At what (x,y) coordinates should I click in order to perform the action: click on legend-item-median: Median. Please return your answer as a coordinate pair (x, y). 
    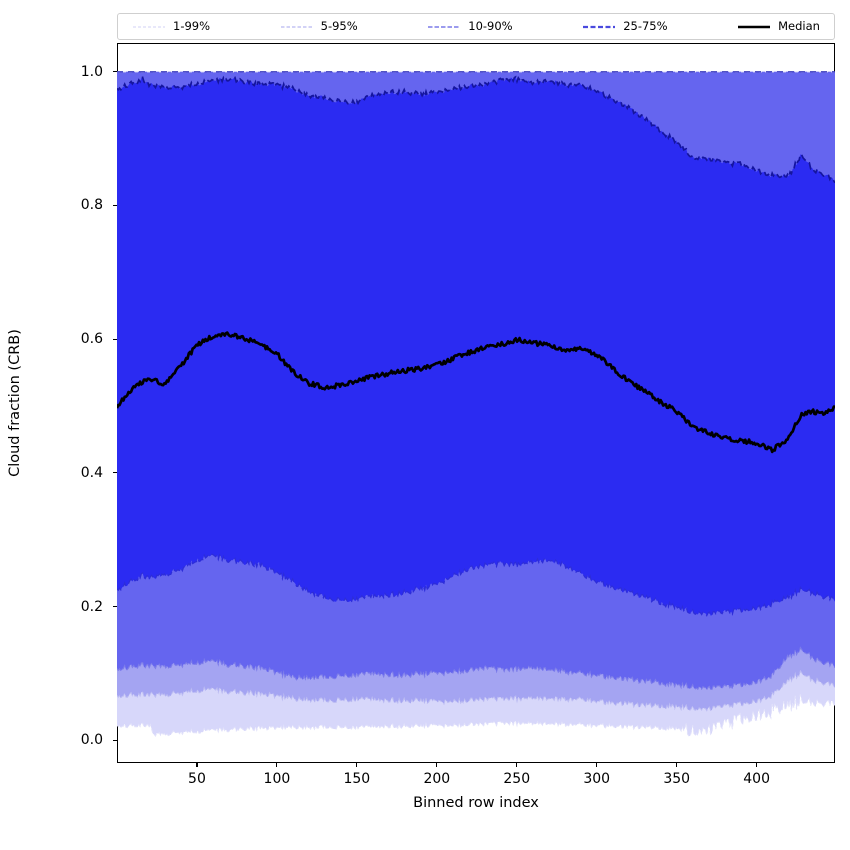
    Looking at the image, I should click on (778, 25).